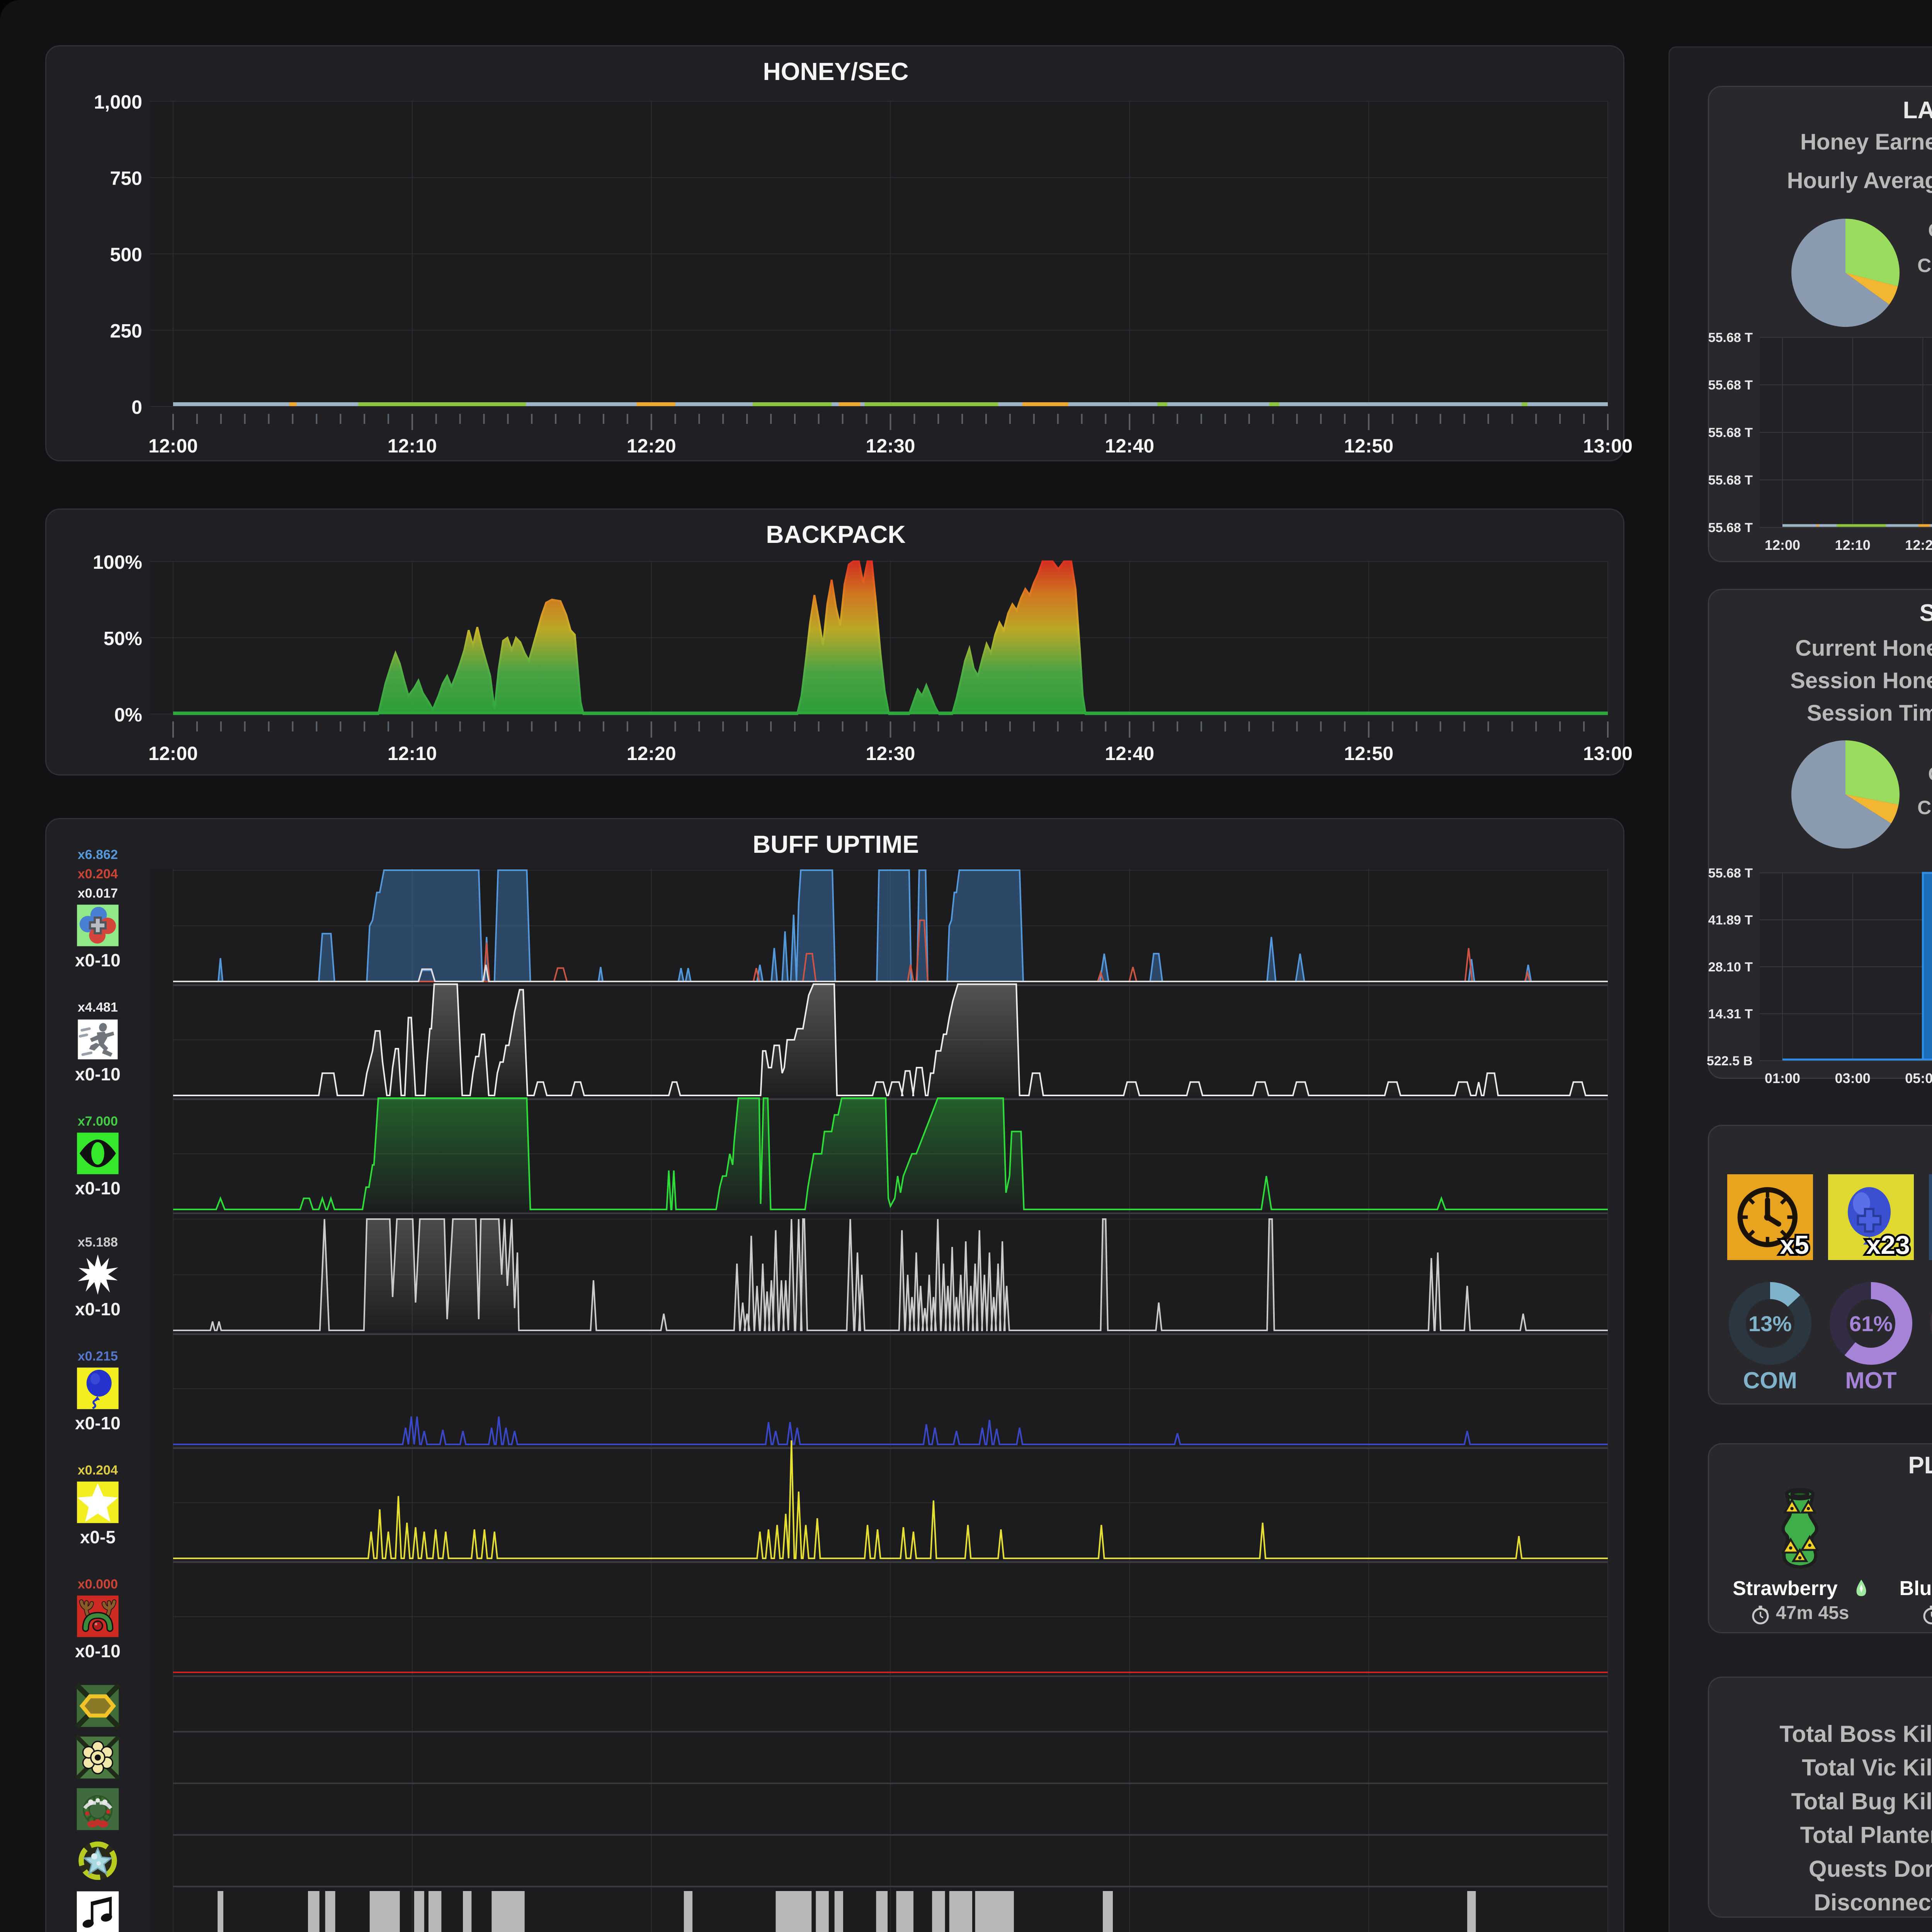  Describe the element at coordinates (1813, 1613) in the screenshot. I see `svg-text: 47m 45s` at that location.